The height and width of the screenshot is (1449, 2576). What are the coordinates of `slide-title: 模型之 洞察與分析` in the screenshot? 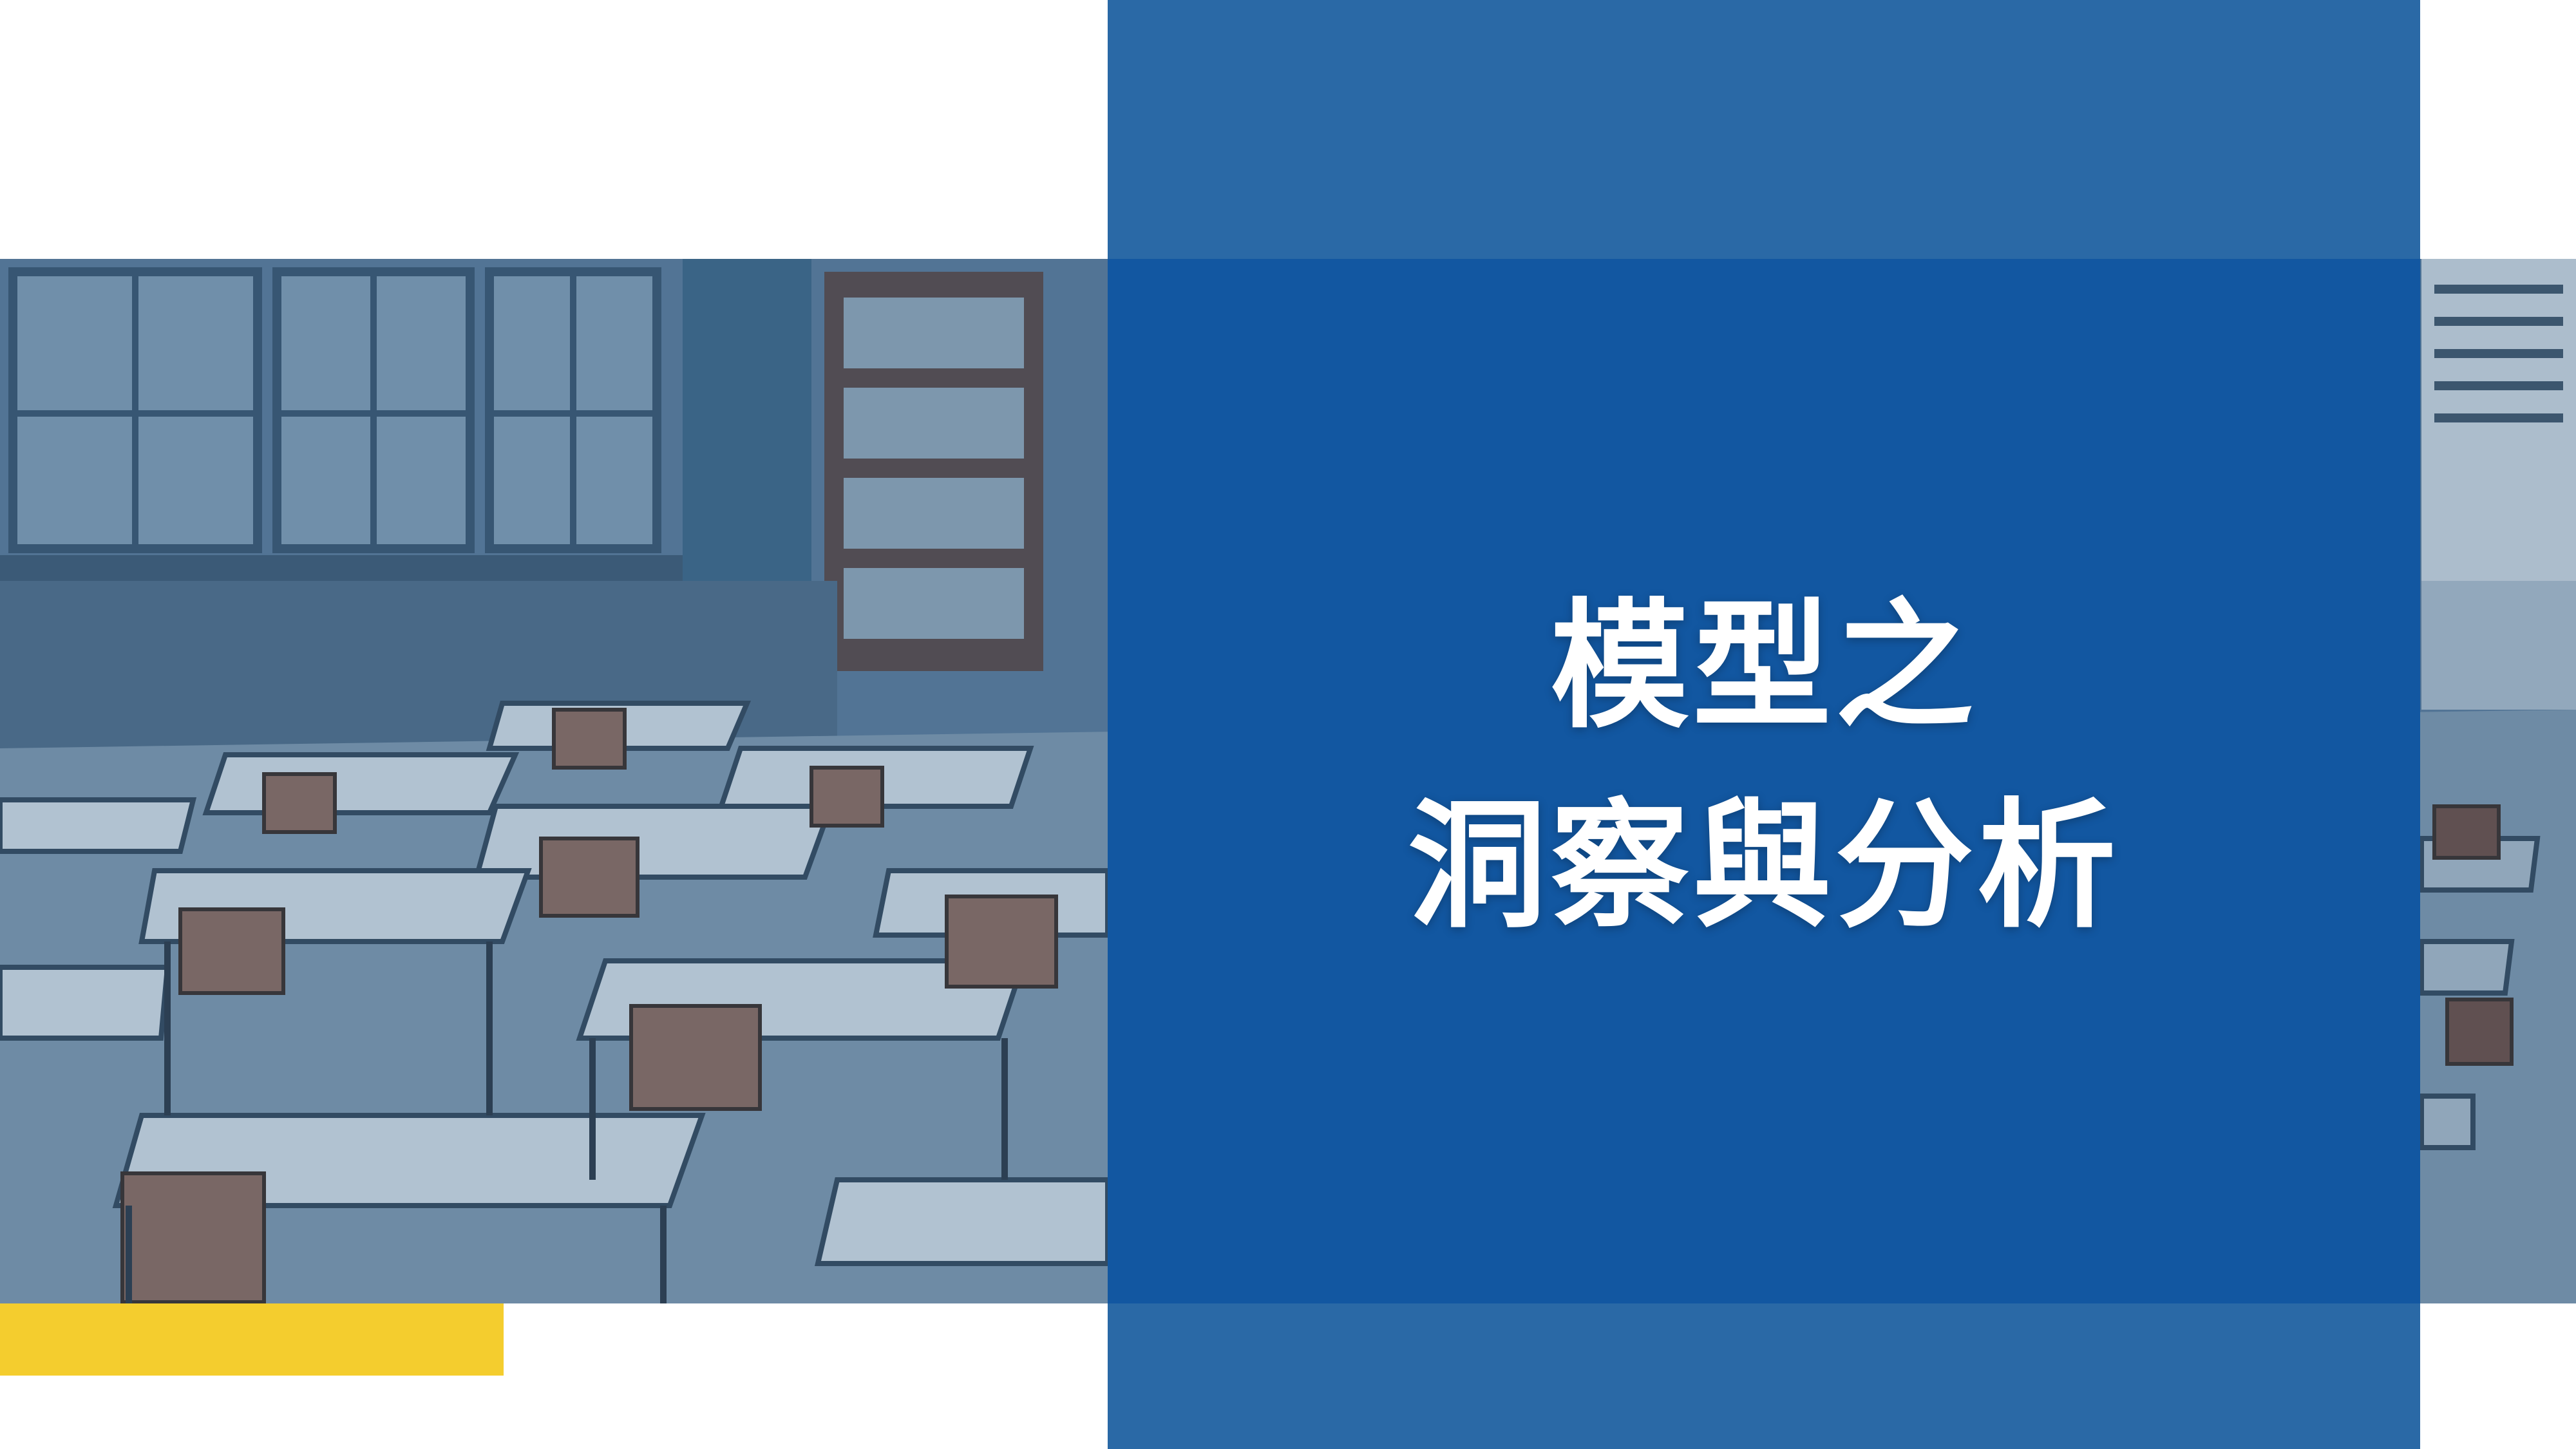 It's located at (1764, 766).